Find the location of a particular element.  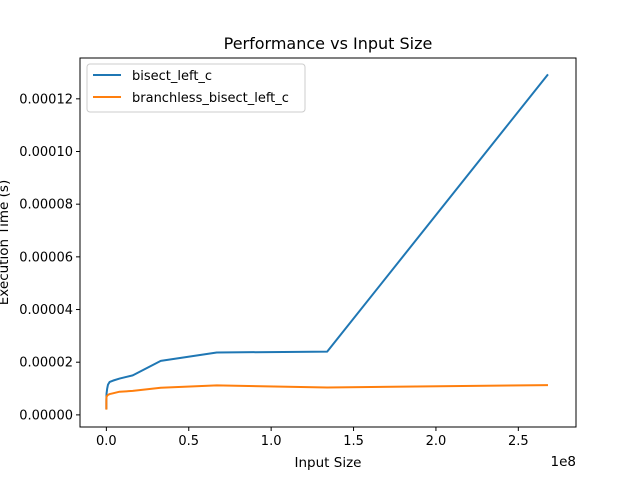

x-tick-label: 2.5 is located at coordinates (518, 441).